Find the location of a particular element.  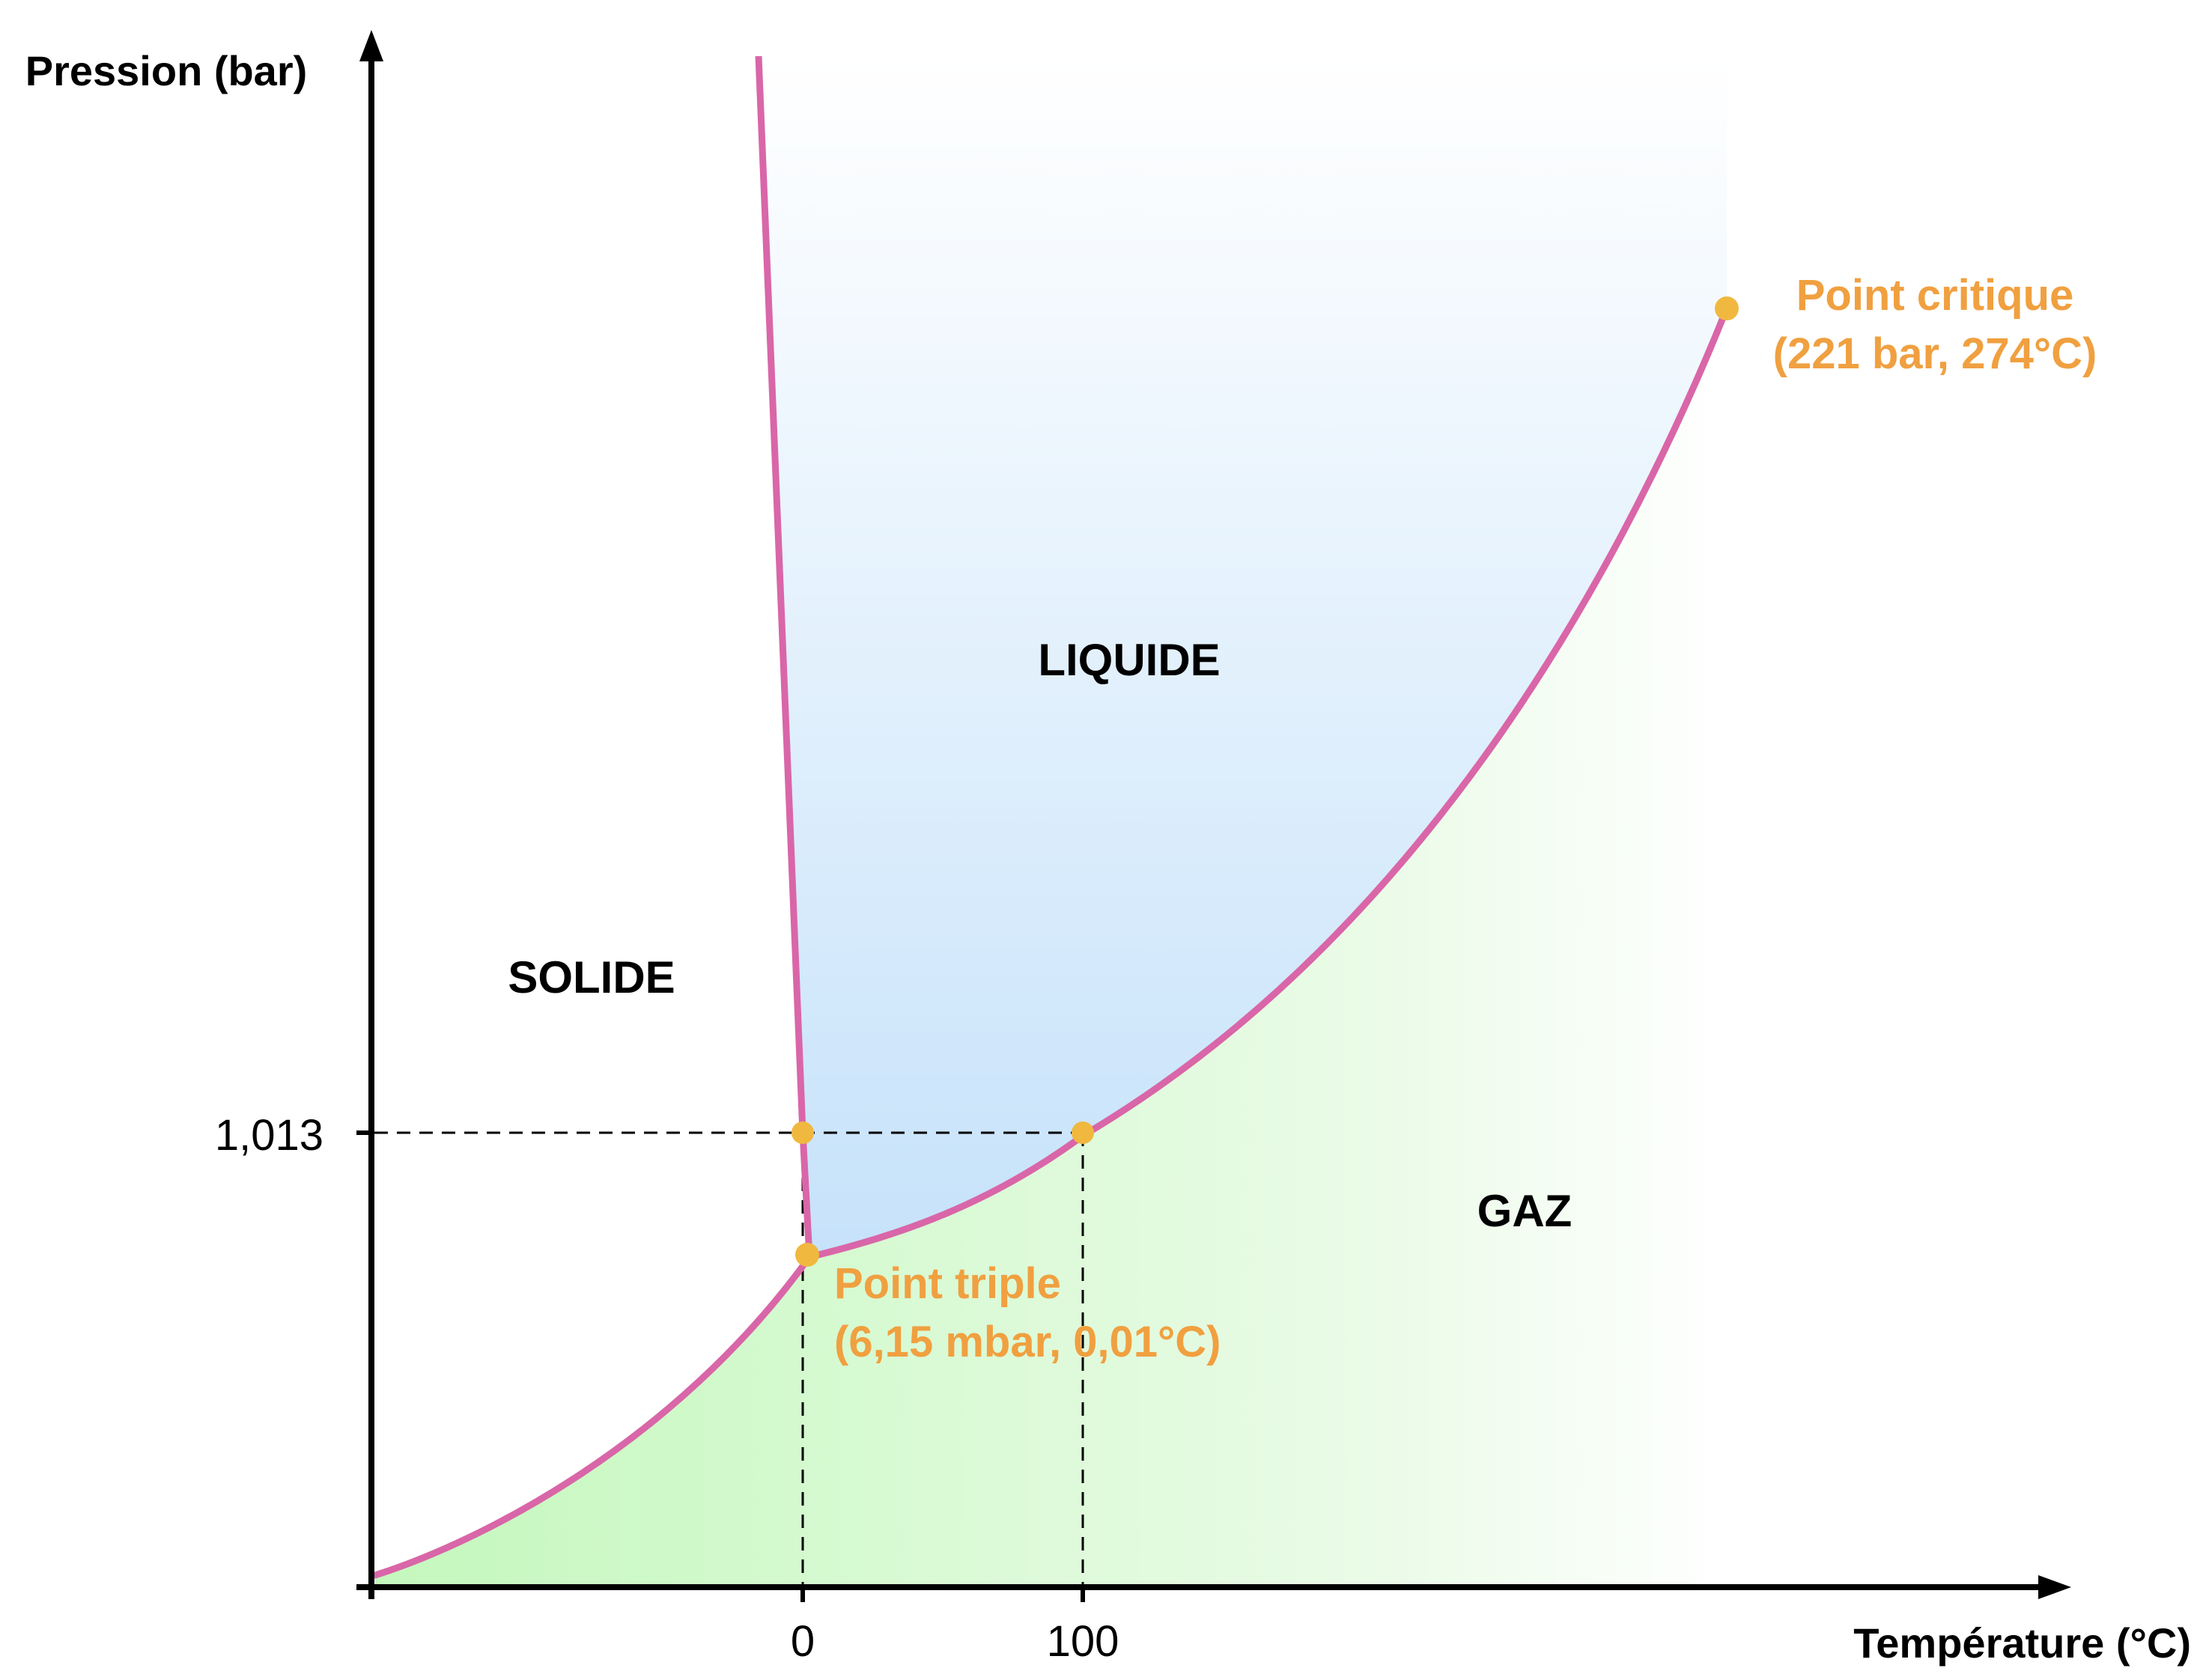

x-axis-arrow is located at coordinates (2054, 1587).